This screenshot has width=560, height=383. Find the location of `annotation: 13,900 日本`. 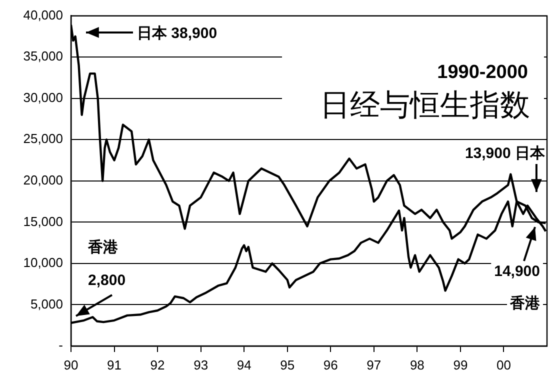

annotation: 13,900 日本 is located at coordinates (505, 153).